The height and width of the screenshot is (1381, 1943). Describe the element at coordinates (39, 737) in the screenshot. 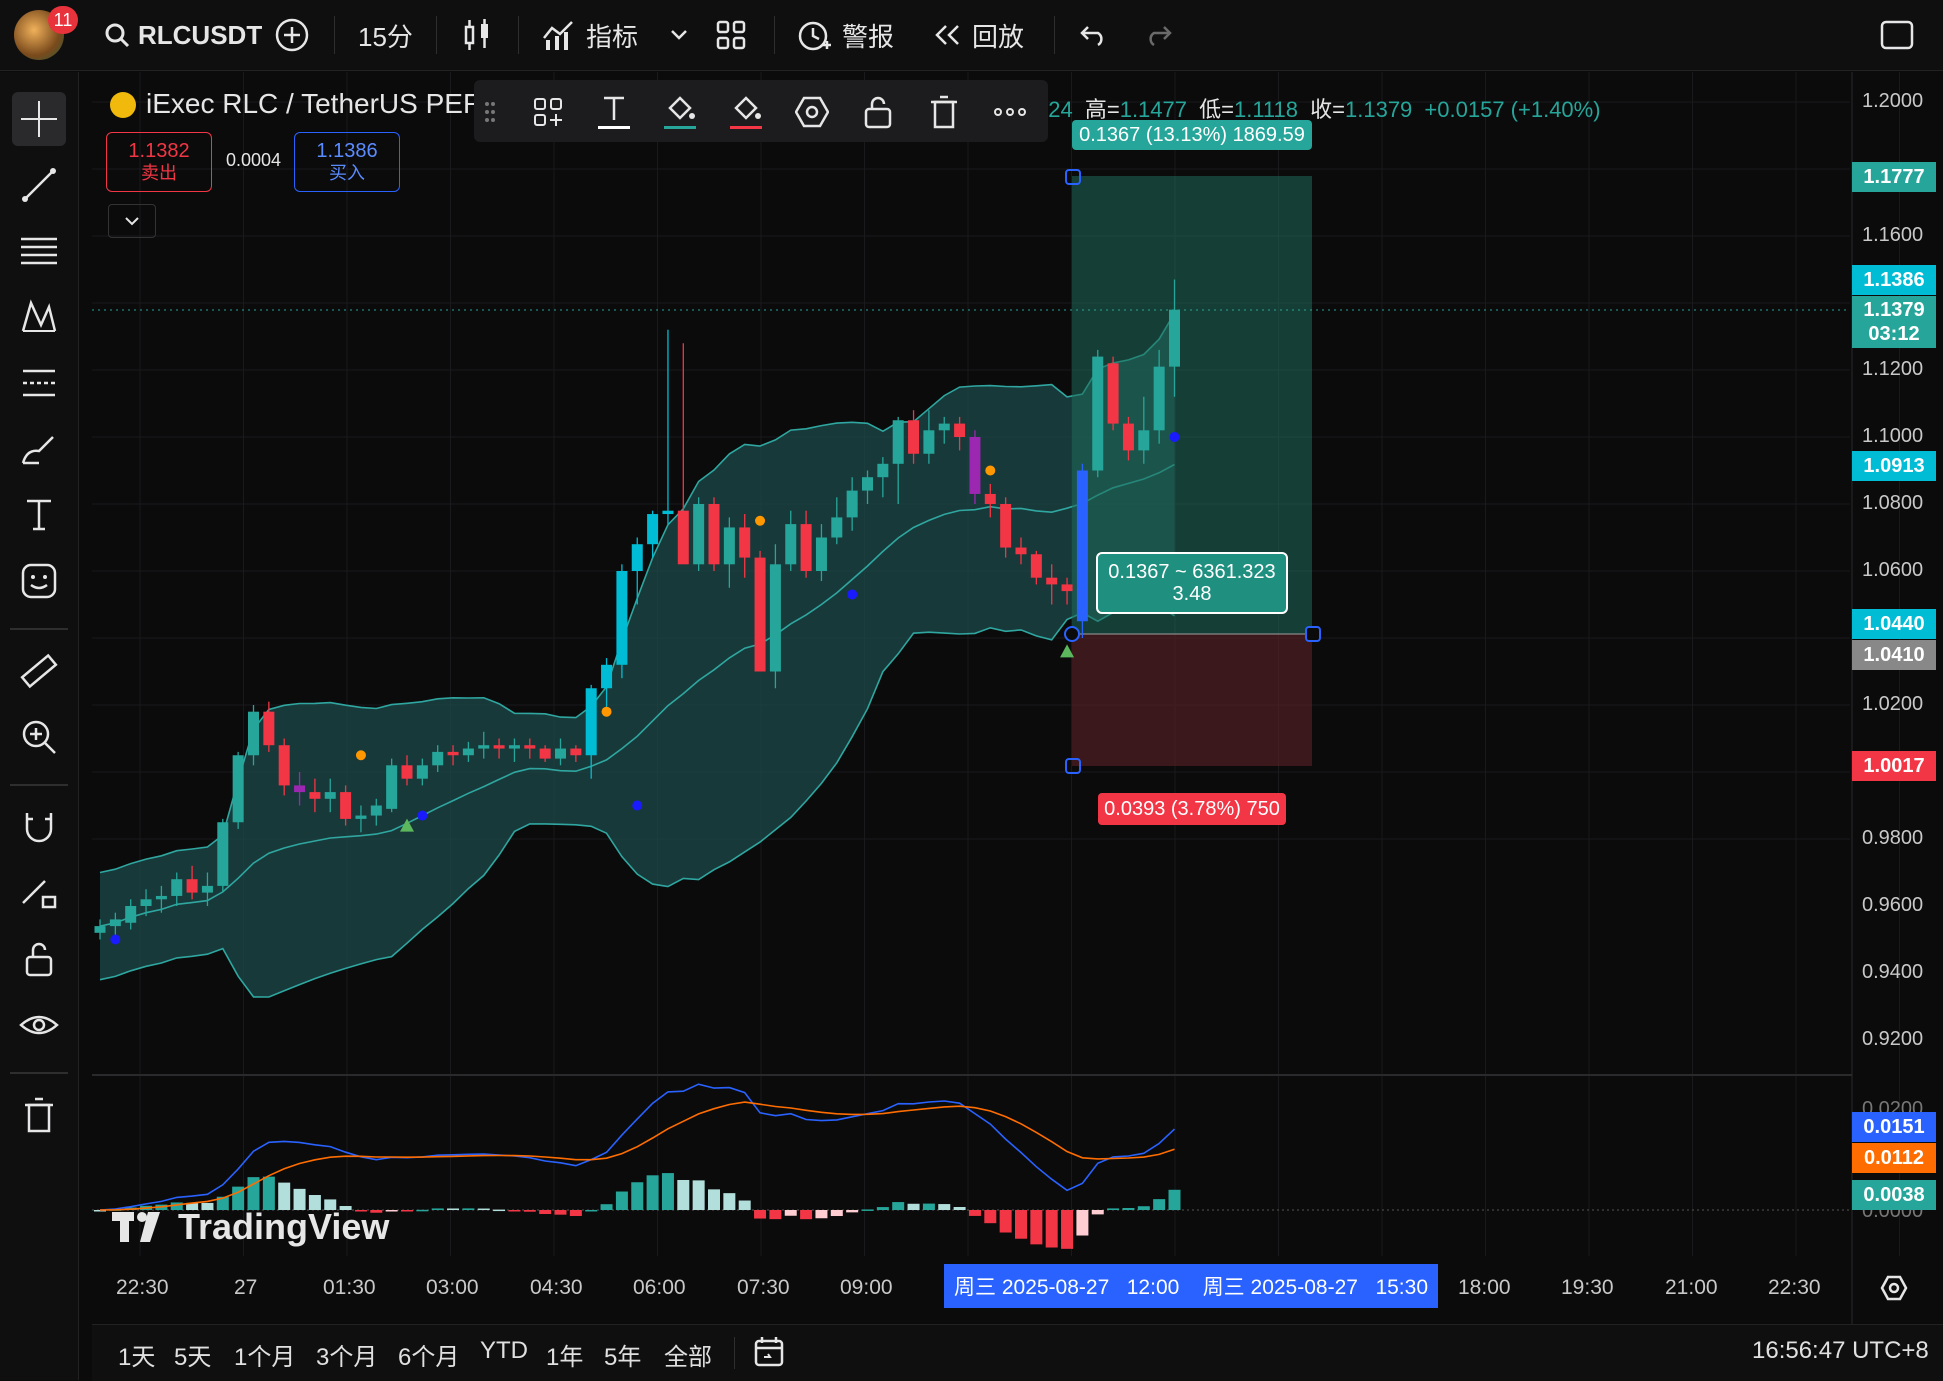

I see `zoom-tool` at that location.